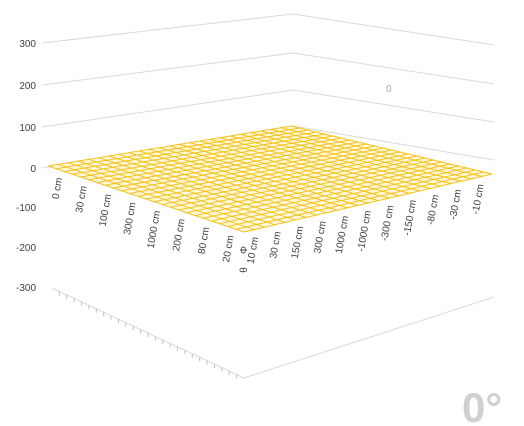 This screenshot has width=524, height=426. I want to click on y-tick-label: 1000 cm, so click(342, 235).